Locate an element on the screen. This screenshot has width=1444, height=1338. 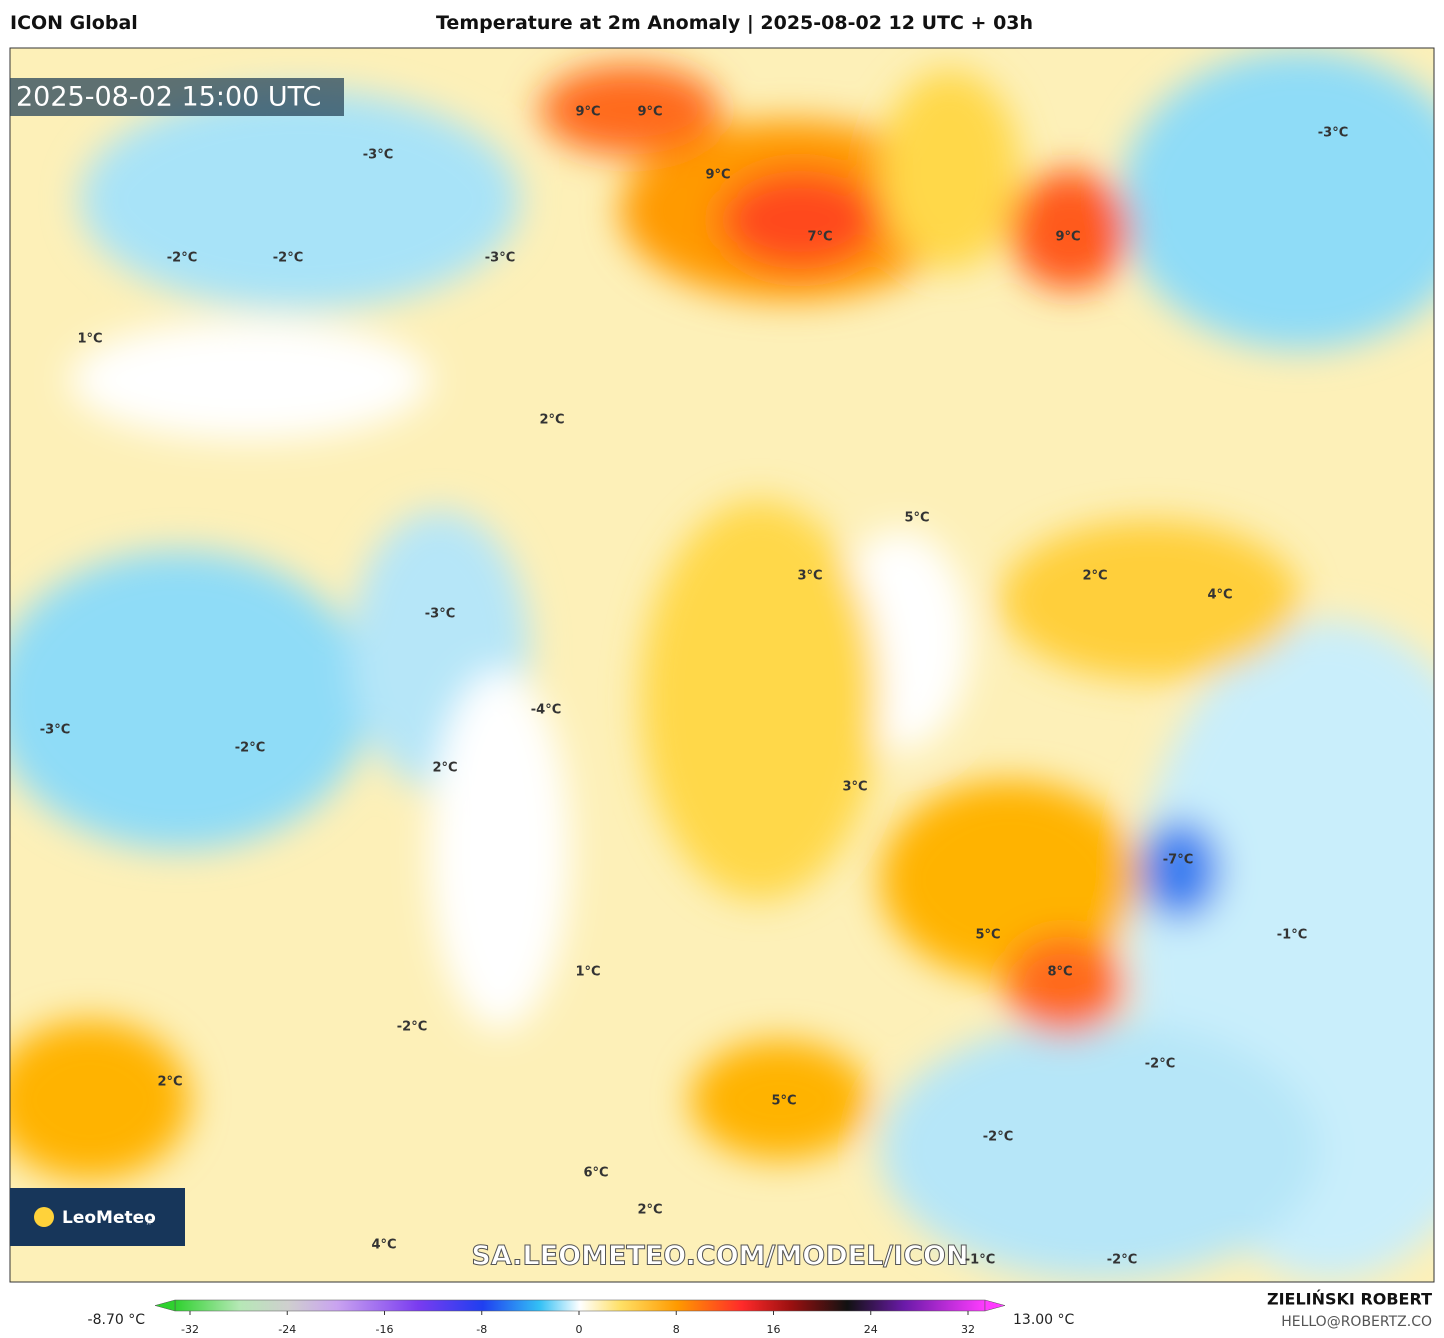
logo-name: LeoMeteo is located at coordinates (109, 1218).